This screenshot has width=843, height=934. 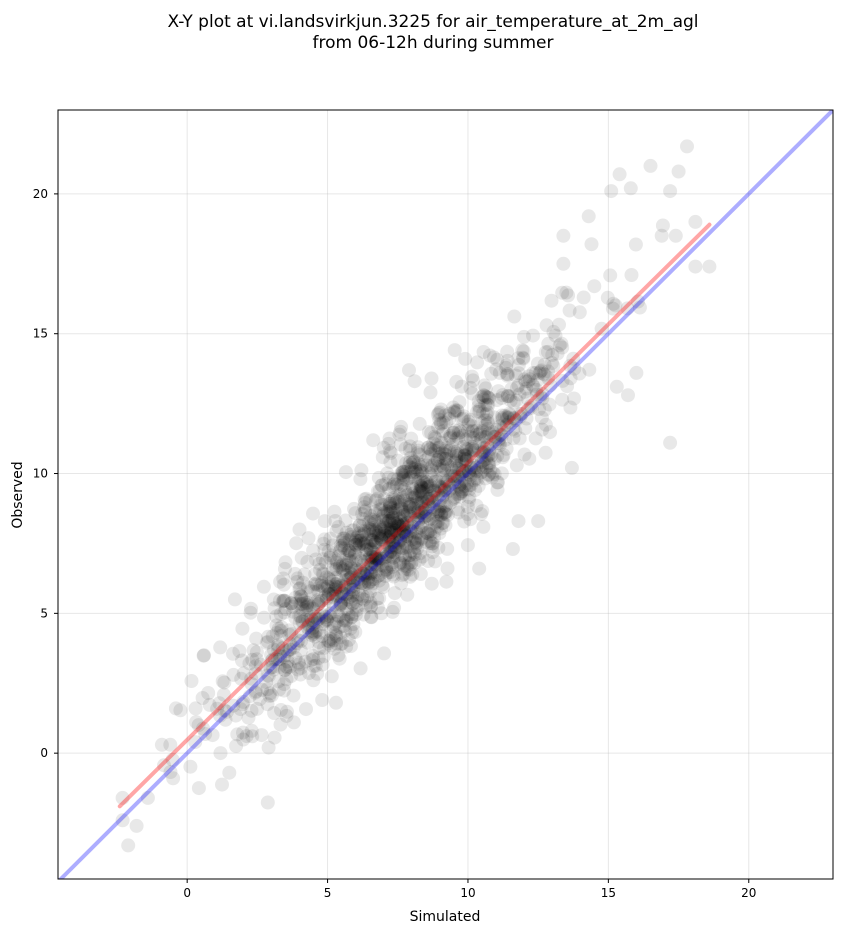 I want to click on y-axis-label: Observed, so click(x=18, y=494).